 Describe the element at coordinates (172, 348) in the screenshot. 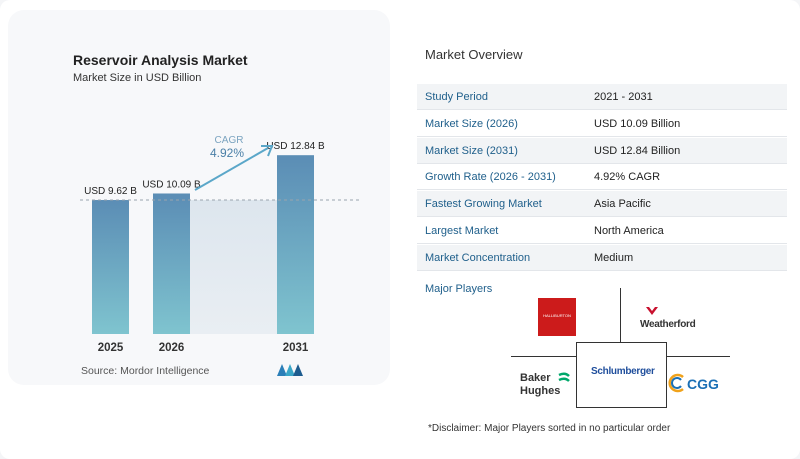

I see `x-tick-2026: 2026` at that location.